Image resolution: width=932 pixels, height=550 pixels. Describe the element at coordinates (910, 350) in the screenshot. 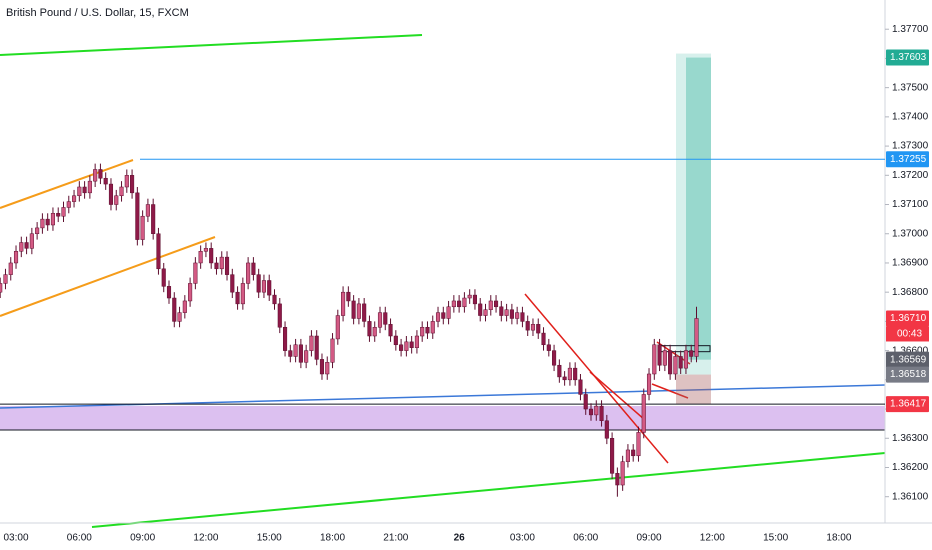

I see `y-tick-label: 1.36600` at that location.